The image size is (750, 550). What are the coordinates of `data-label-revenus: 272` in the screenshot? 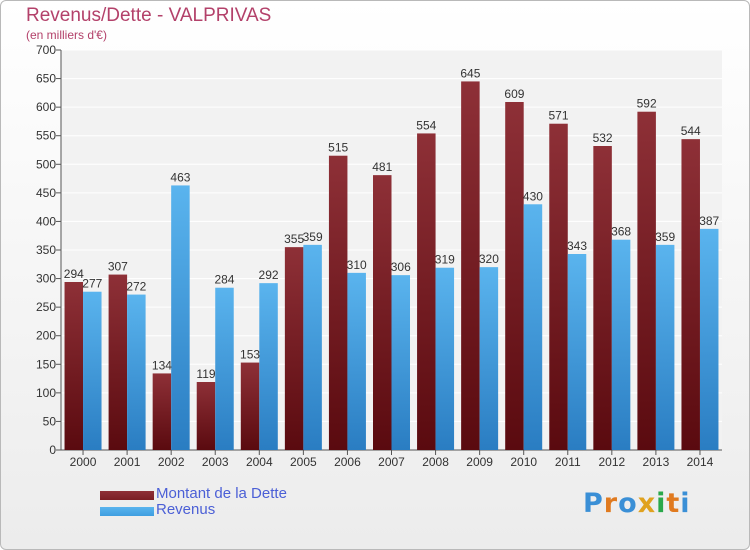 It's located at (136, 287).